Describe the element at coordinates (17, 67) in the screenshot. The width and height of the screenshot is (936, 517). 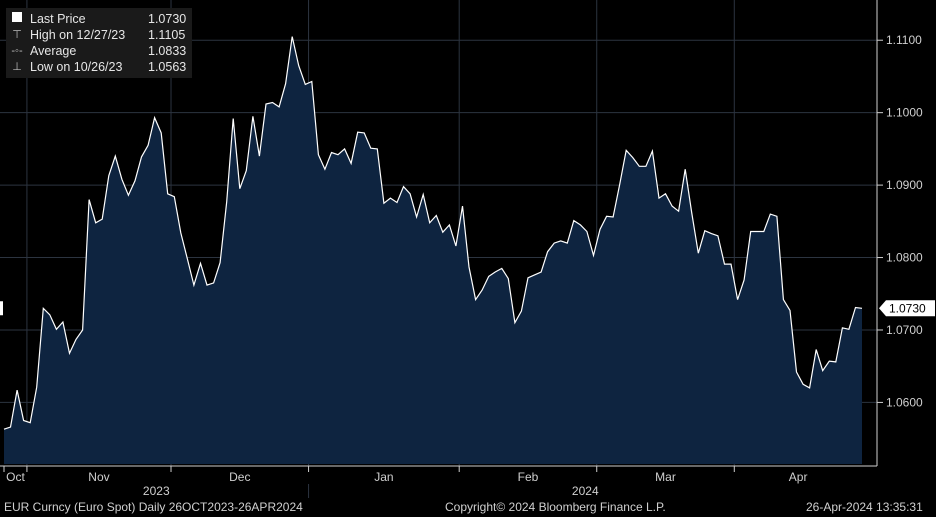
I see `low-marker-icon: ⊥` at that location.